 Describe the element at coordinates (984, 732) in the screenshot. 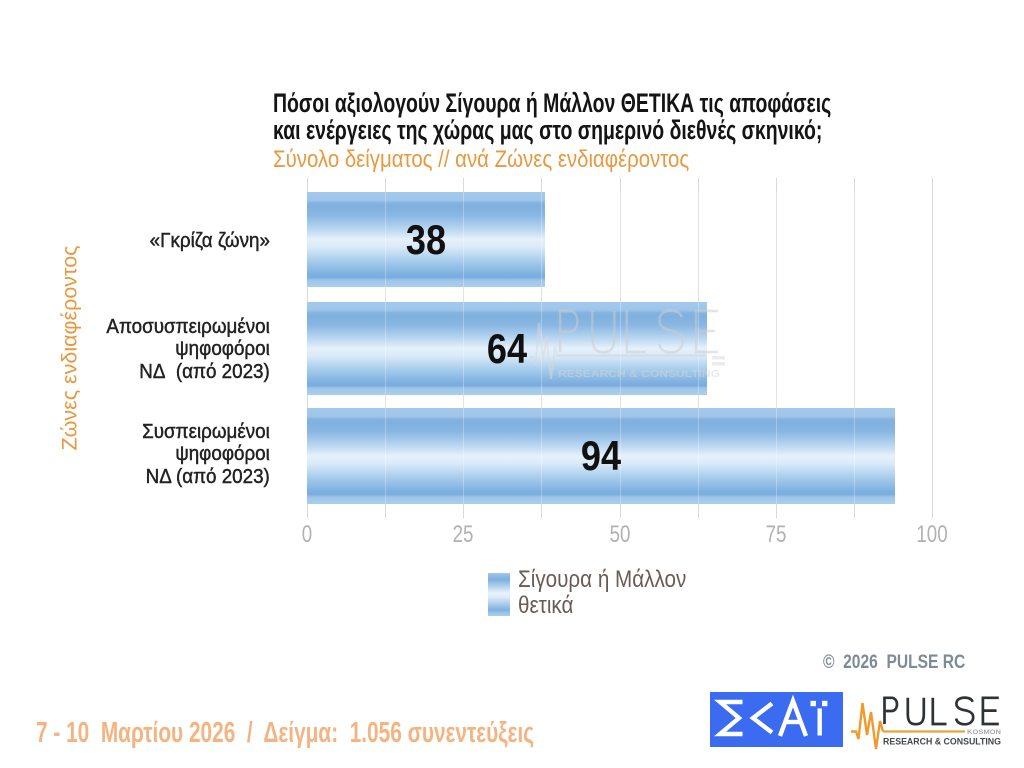

I see `svg-text: KOSMON` at that location.